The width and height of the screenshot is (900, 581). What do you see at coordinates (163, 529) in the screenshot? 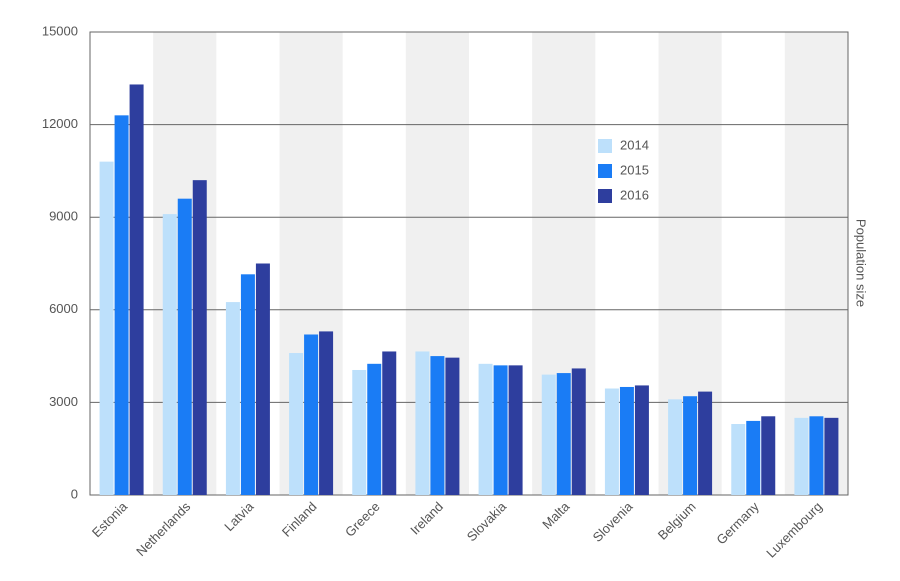
I see `x-tick-label: Netherlands` at bounding box center [163, 529].